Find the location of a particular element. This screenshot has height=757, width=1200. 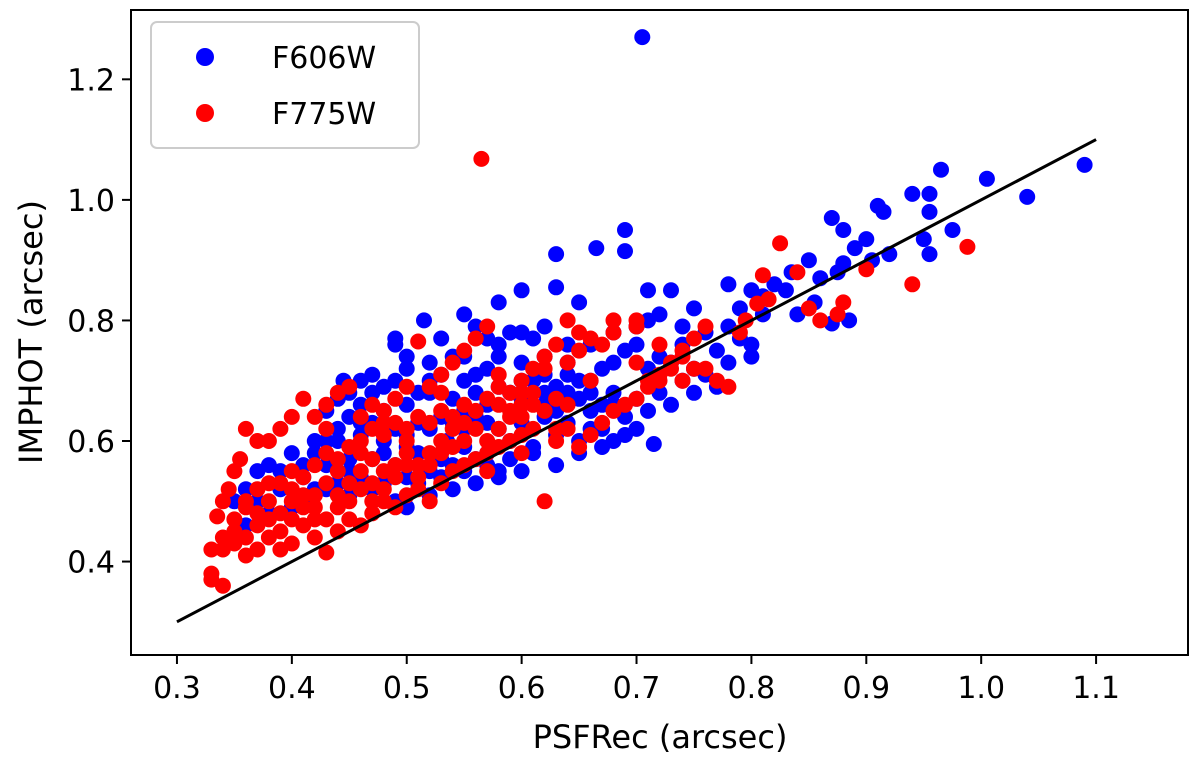

legend-marker-f775w is located at coordinates (205, 113).